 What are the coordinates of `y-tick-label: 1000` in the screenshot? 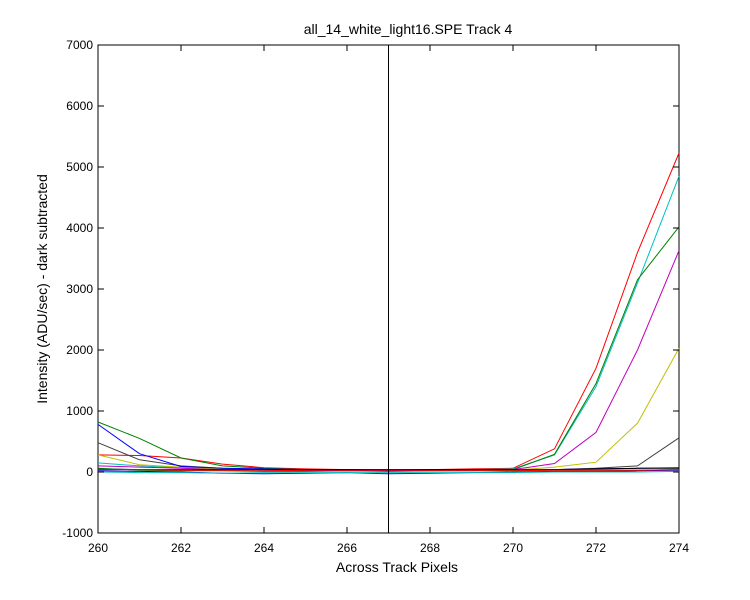 It's located at (79, 411).